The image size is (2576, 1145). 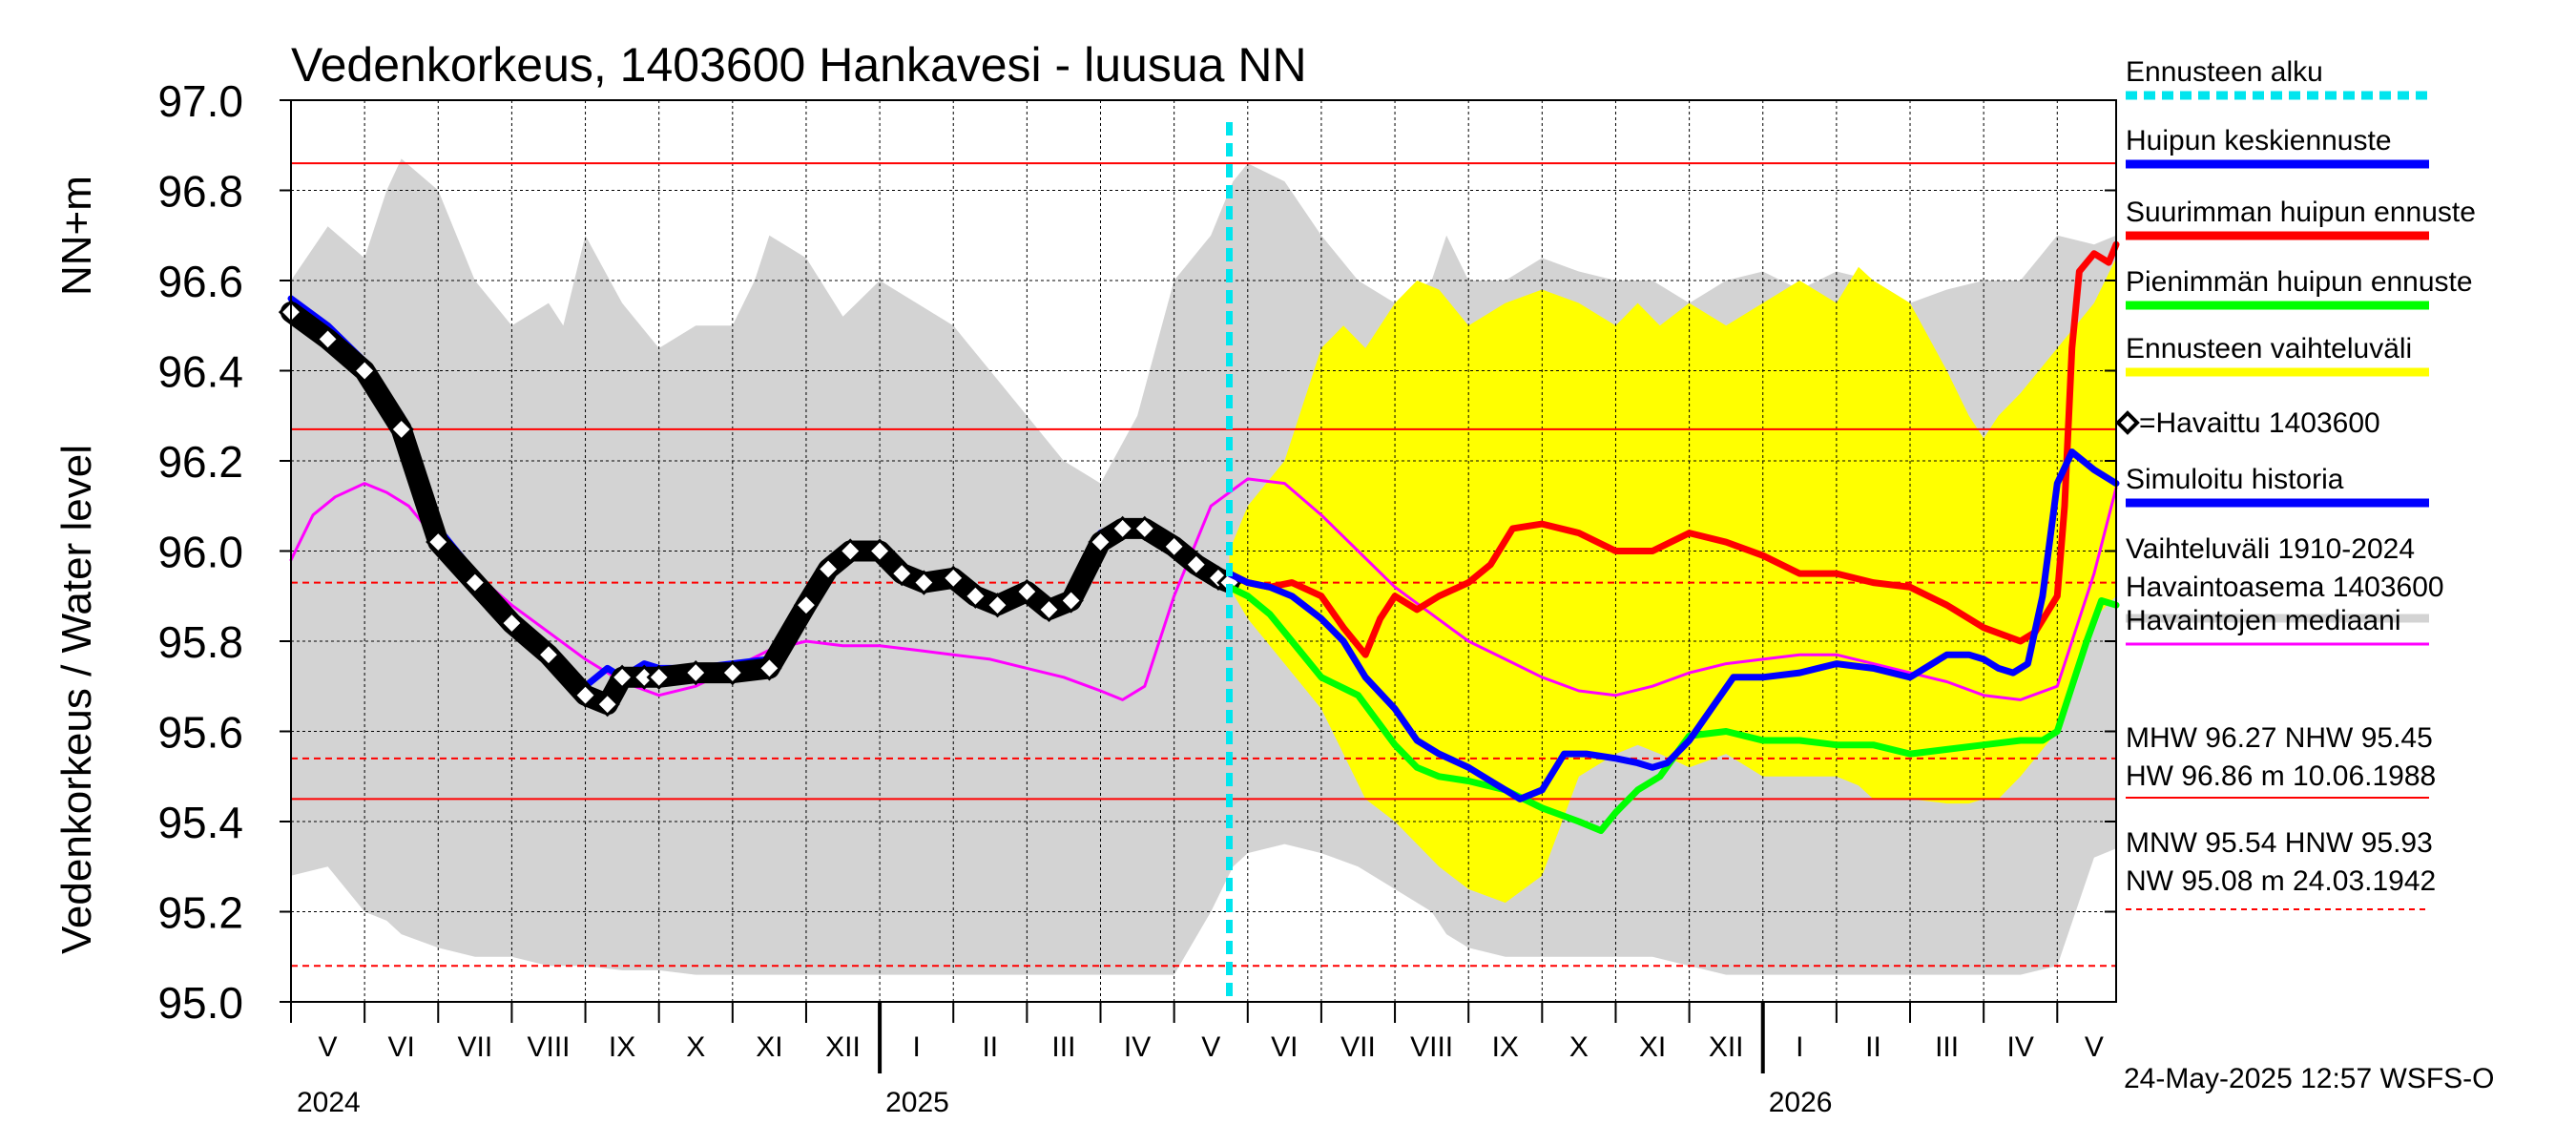 What do you see at coordinates (2279, 843) in the screenshot?
I see `stats-line-3: MNW 95.54 HNW 95.93` at bounding box center [2279, 843].